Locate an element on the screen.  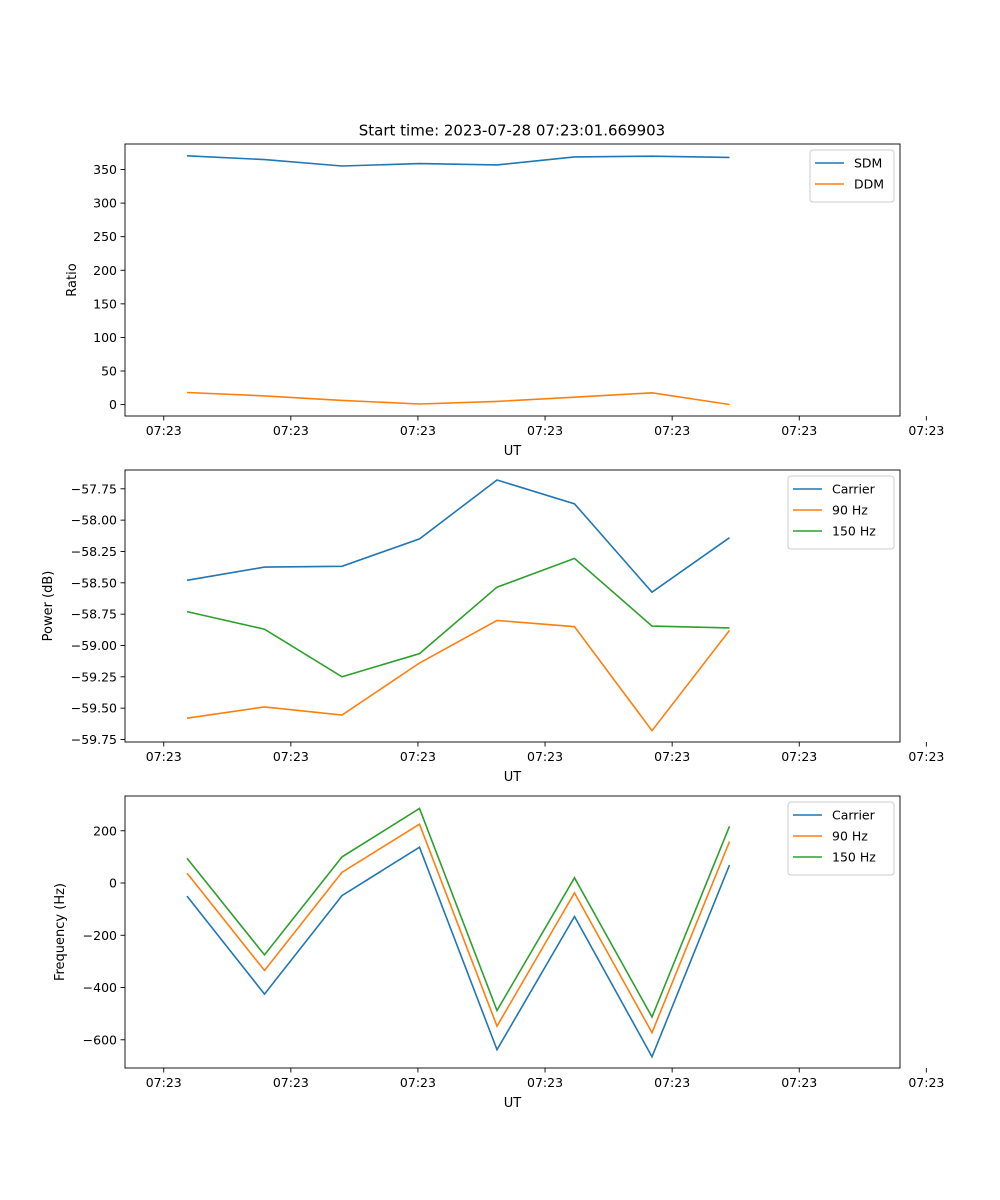
y-axis-label: Ratio is located at coordinates (72, 279).